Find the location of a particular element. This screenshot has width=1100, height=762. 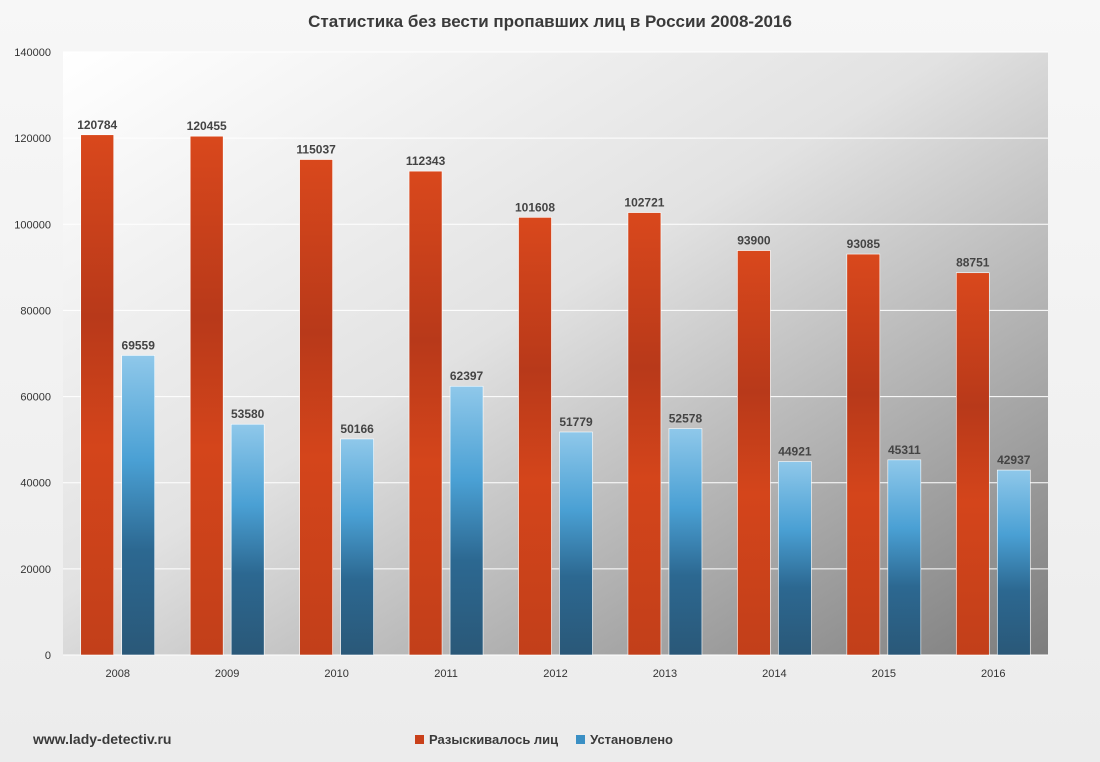

legend-item-wanted: Разыскивалось лиц is located at coordinates (486, 739).